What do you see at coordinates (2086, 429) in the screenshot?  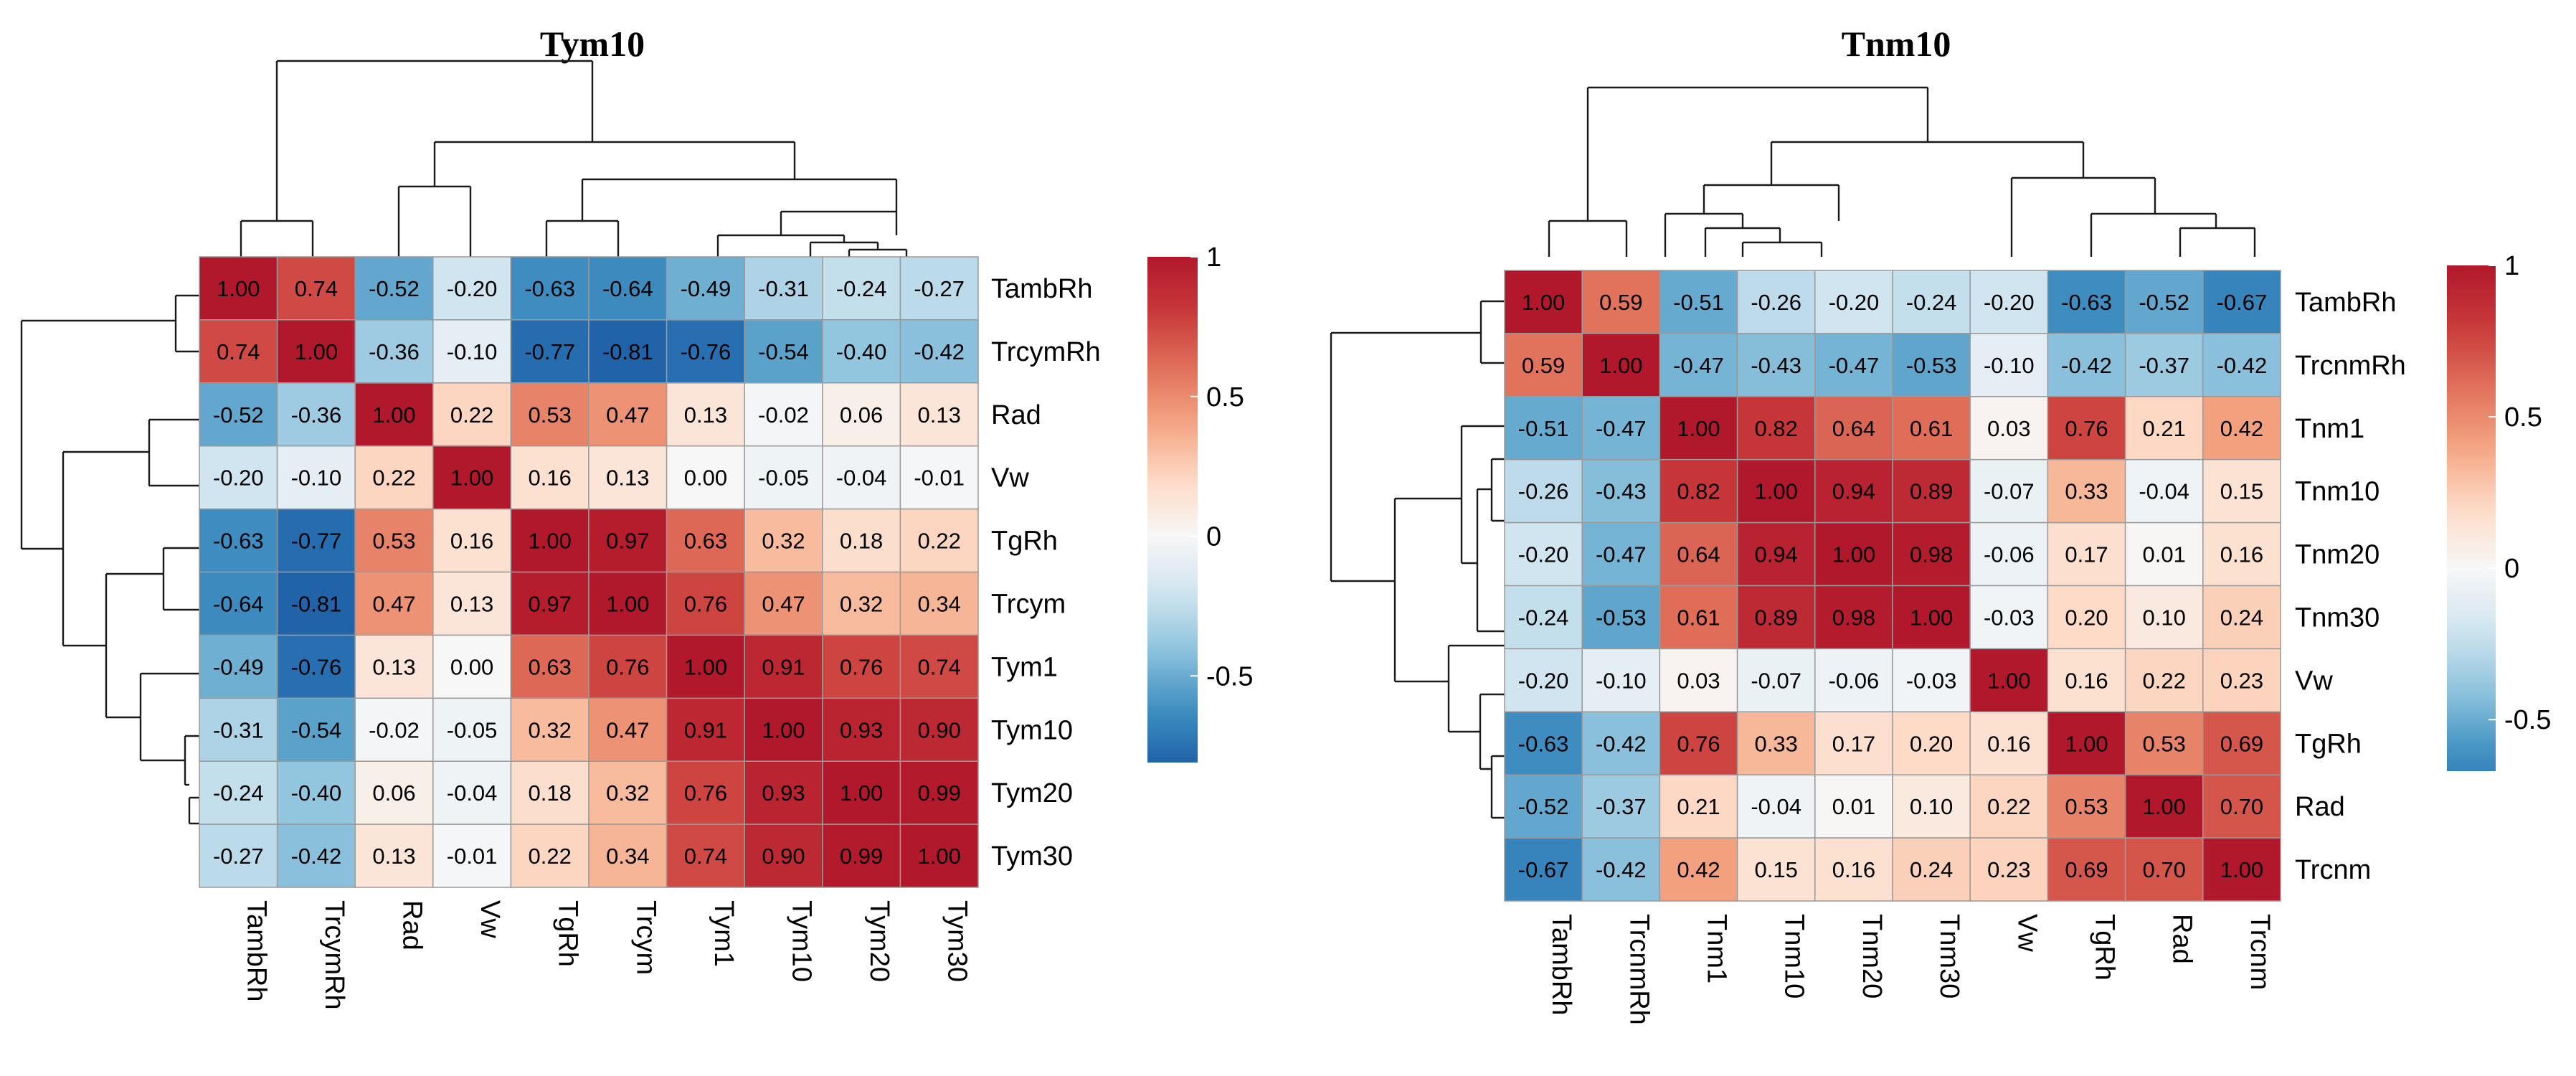 I see `cell-value-label: 0.76` at bounding box center [2086, 429].